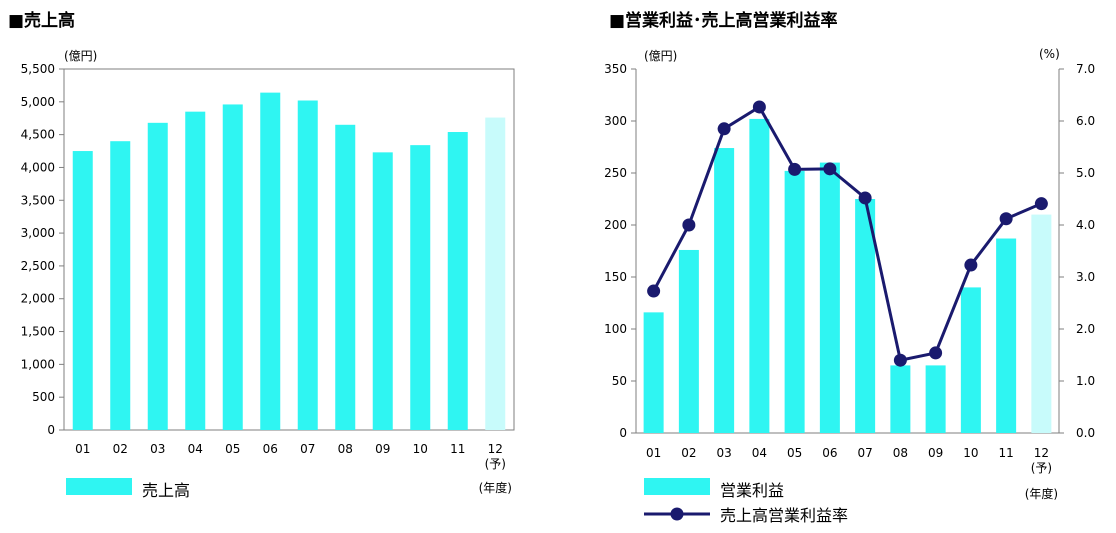 Image resolution: width=1116 pixels, height=533 pixels. What do you see at coordinates (1085, 69) in the screenshot?
I see `y2-tick-label: 7.0` at bounding box center [1085, 69].